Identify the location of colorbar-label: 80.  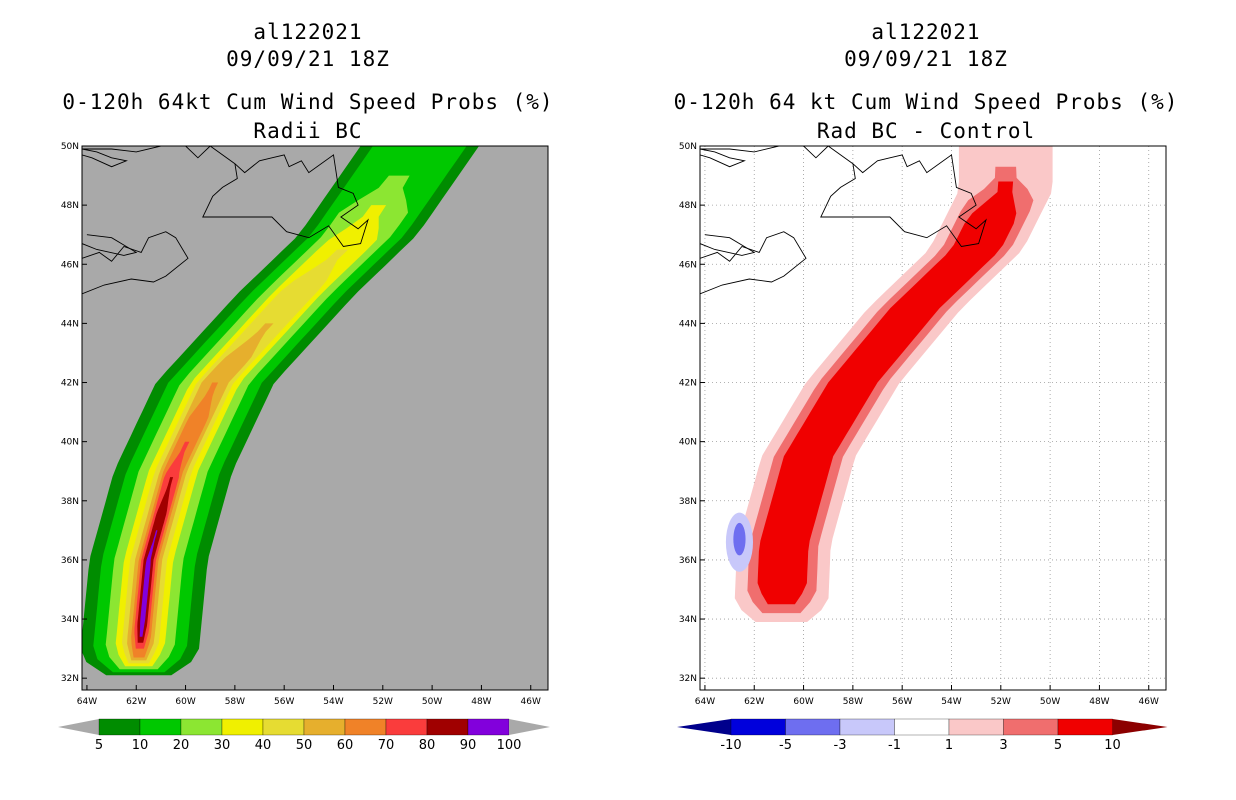
(427, 745).